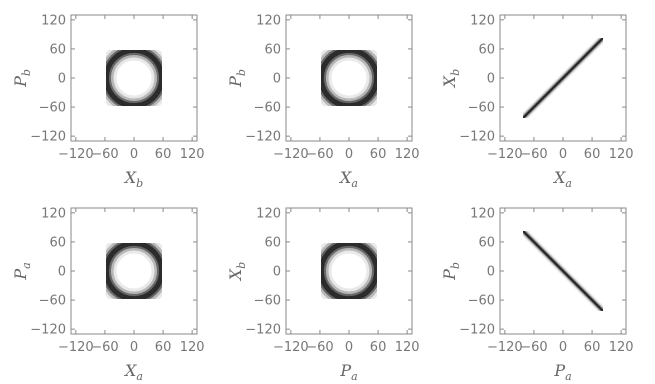  Describe the element at coordinates (133, 179) in the screenshot. I see `x-axis-label: Xb` at that location.